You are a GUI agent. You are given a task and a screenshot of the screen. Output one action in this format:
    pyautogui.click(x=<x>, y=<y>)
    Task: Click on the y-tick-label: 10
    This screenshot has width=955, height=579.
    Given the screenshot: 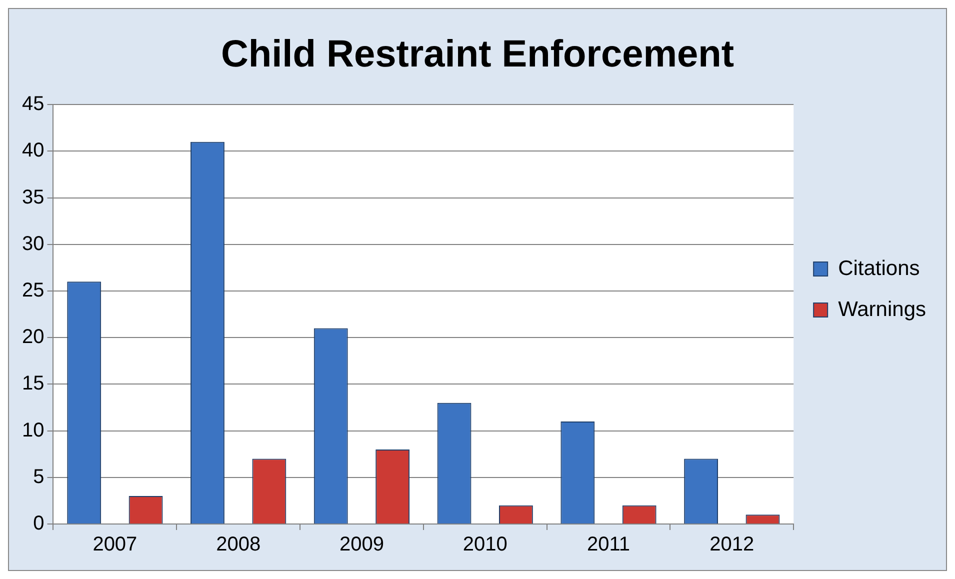 What is the action you would take?
    pyautogui.click(x=33, y=430)
    